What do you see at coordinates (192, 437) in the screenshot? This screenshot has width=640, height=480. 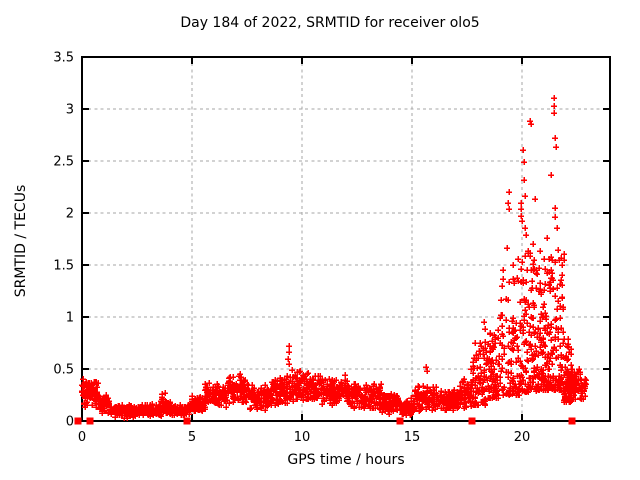 I see `svg-text: 5` at bounding box center [192, 437].